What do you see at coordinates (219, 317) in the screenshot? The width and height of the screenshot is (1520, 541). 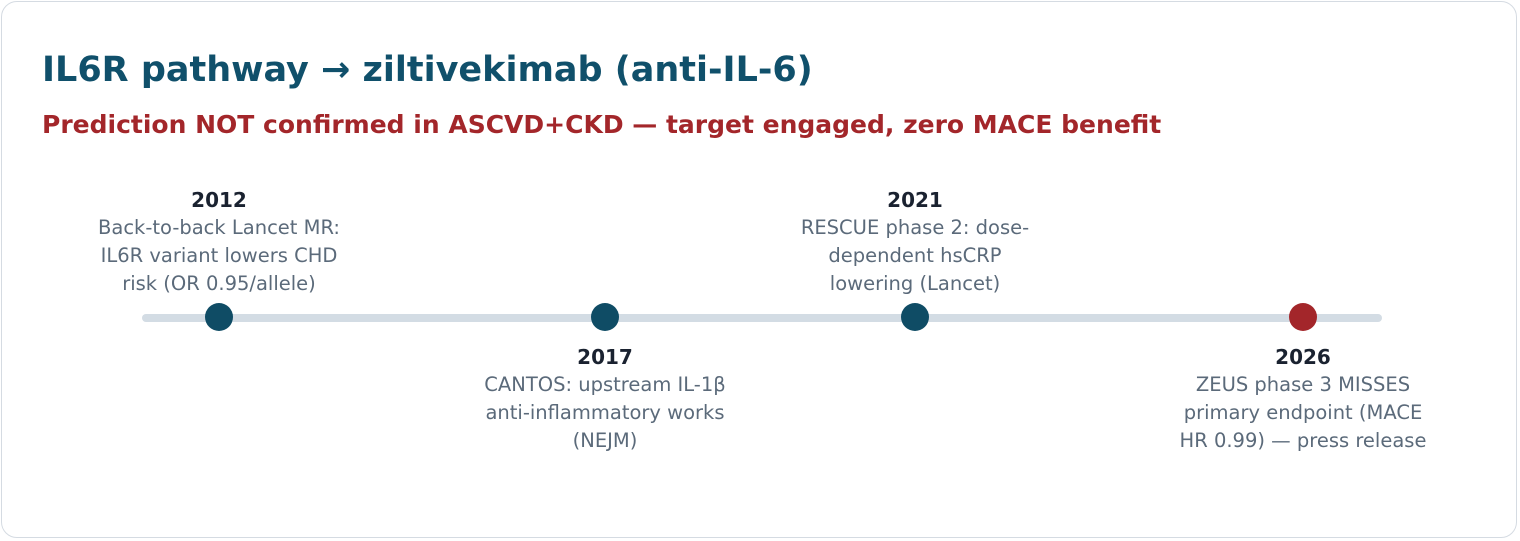 I see `timeline-dot-2012` at bounding box center [219, 317].